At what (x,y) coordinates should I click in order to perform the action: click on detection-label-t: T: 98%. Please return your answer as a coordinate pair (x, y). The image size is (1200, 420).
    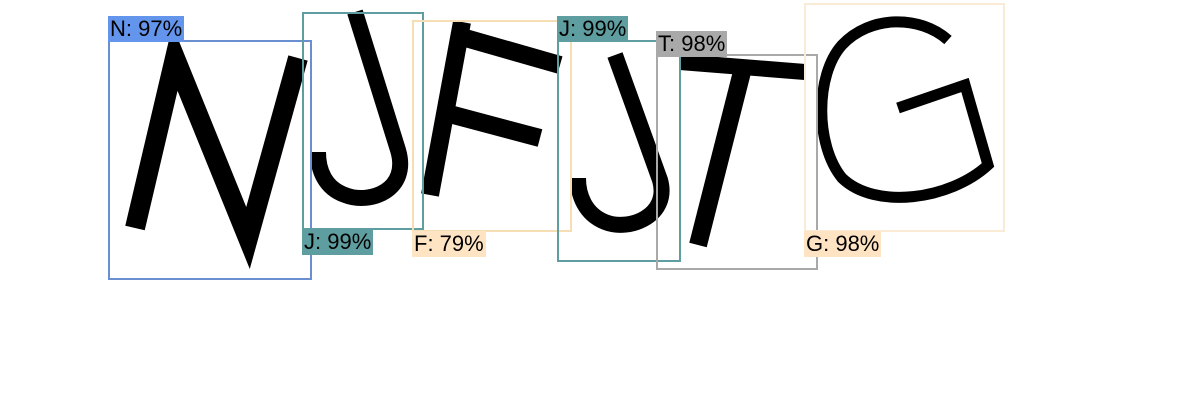
    Looking at the image, I should click on (692, 44).